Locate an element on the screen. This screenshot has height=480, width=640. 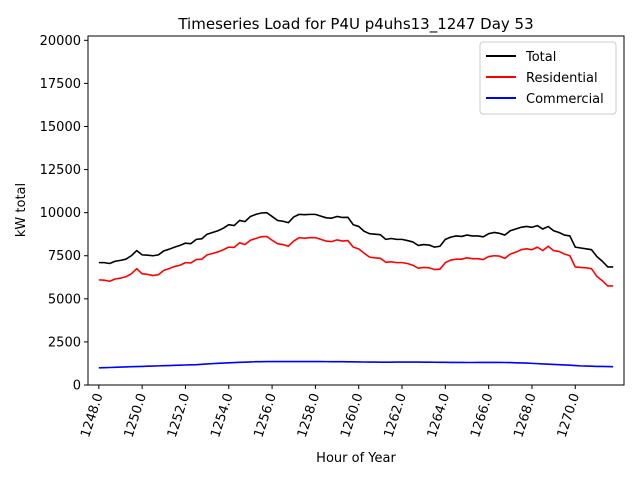
y-axis-label: kW total is located at coordinates (21, 210).